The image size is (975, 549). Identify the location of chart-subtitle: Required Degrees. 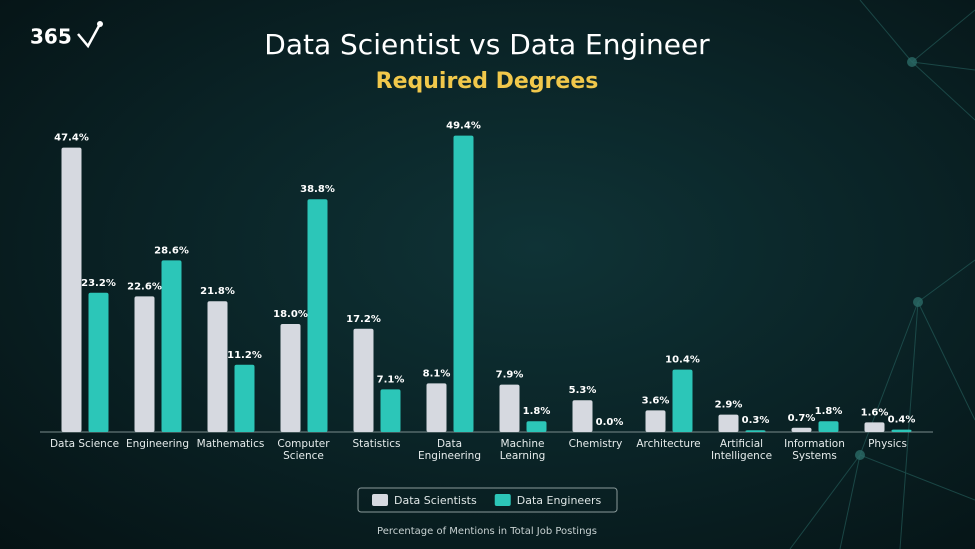
(487, 81).